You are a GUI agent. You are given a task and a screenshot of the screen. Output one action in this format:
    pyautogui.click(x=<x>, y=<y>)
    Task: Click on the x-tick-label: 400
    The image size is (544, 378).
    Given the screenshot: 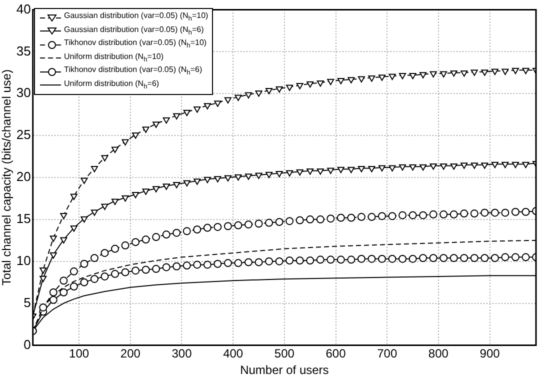 What is the action you would take?
    pyautogui.click(x=233, y=353)
    